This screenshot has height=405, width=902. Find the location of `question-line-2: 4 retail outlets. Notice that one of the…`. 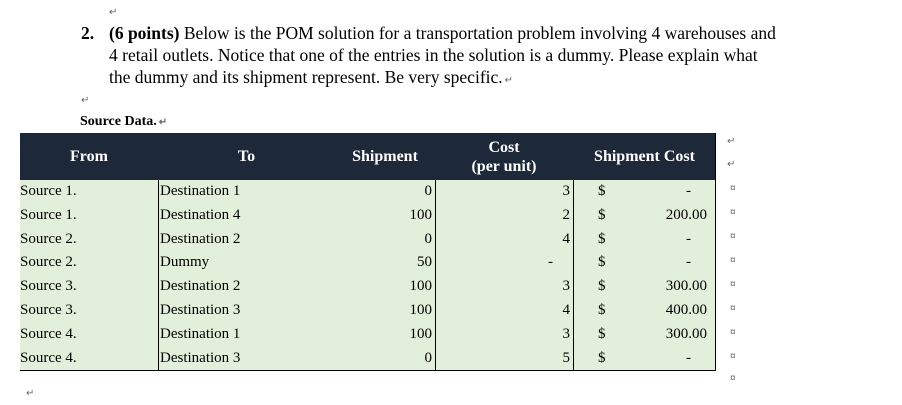

question-line-2: 4 retail outlets. Notice that one of the… is located at coordinates (433, 55).